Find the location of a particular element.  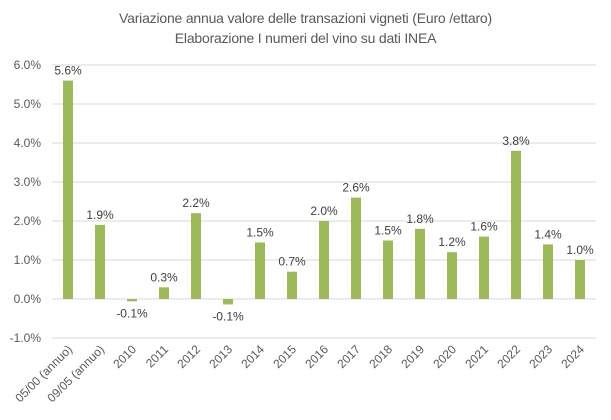

x-tick-label: 2013 is located at coordinates (220, 356).